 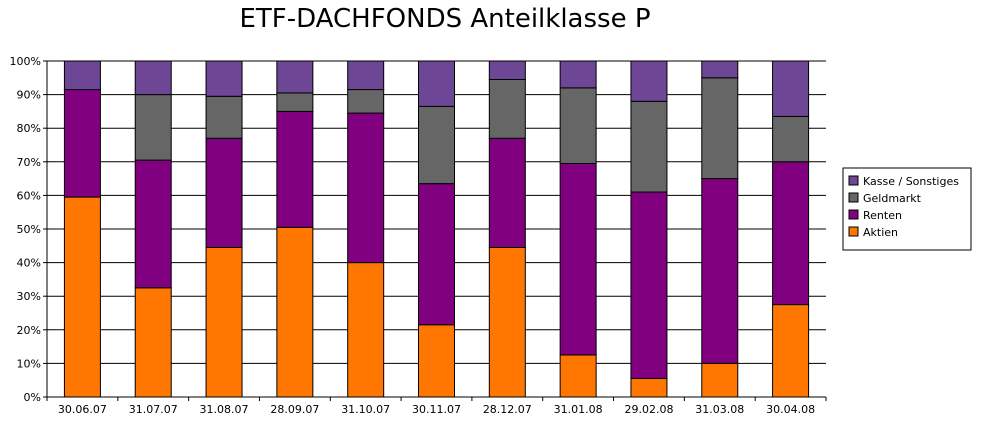 I want to click on legend-box, so click(x=907, y=209).